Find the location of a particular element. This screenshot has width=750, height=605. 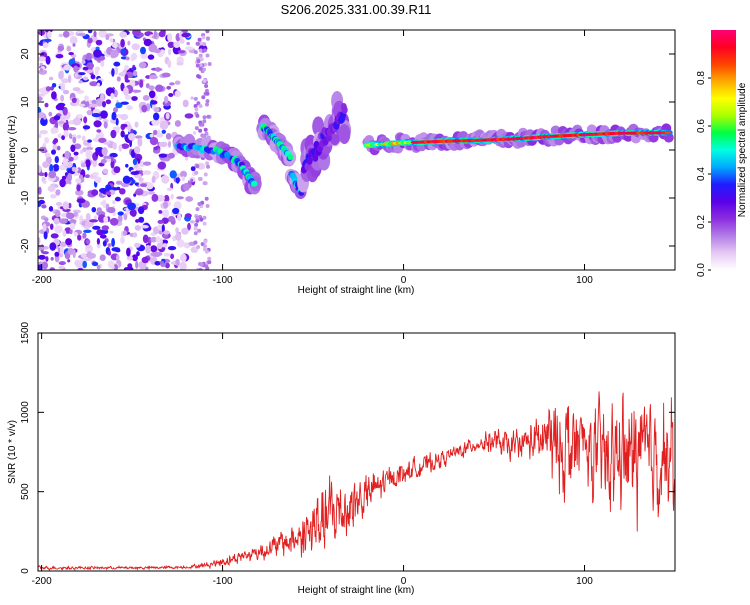

spectrogram-x-label: Height of straight line (km) is located at coordinates (356, 290).